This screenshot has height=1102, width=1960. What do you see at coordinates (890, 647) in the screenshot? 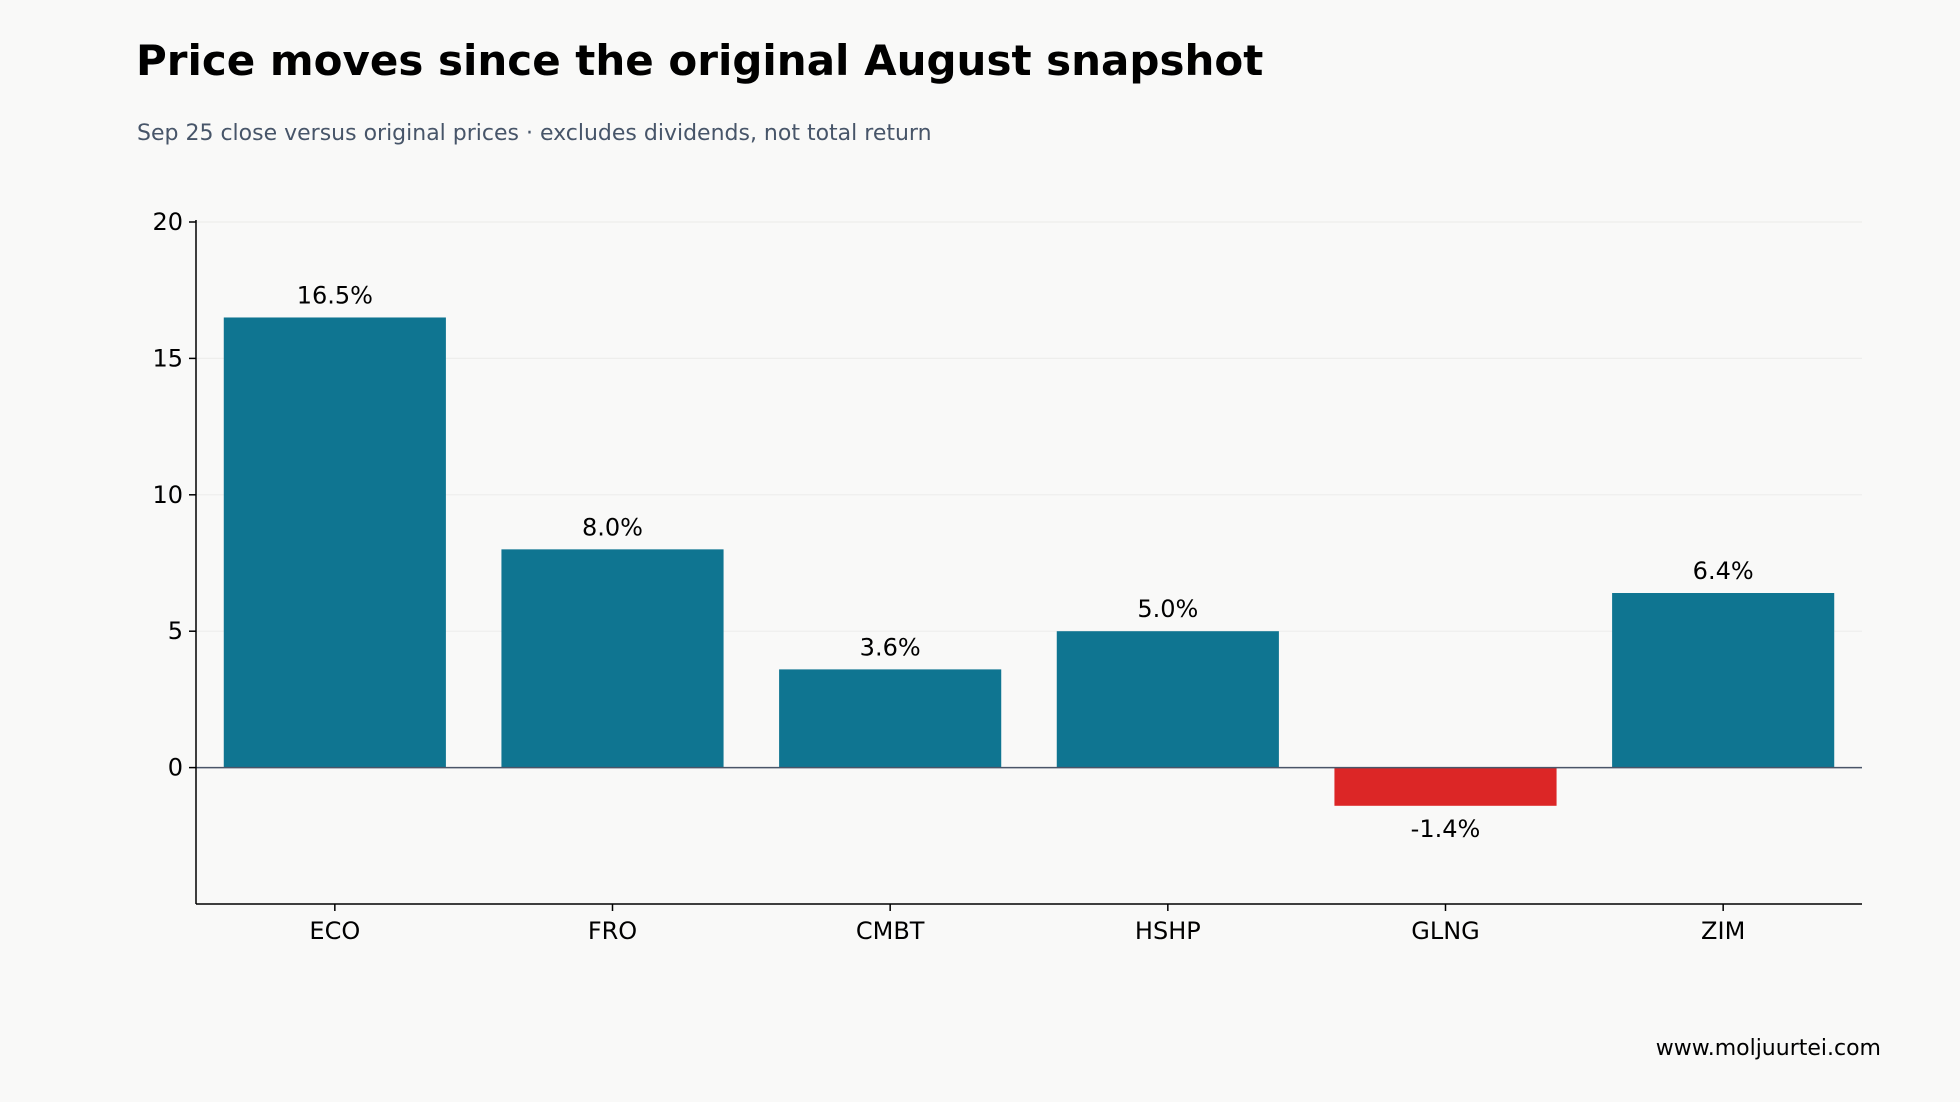
I see `data-label: 3.6%` at bounding box center [890, 647].